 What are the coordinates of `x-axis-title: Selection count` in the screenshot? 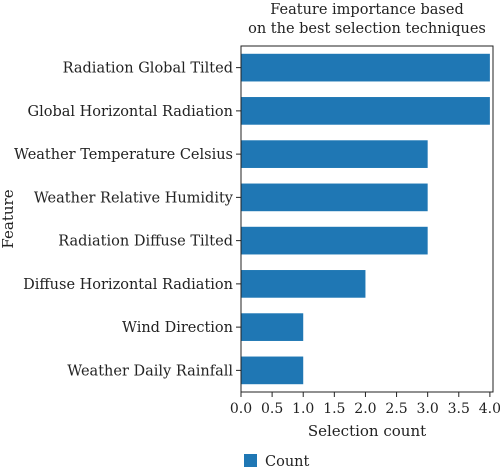 It's located at (367, 431).